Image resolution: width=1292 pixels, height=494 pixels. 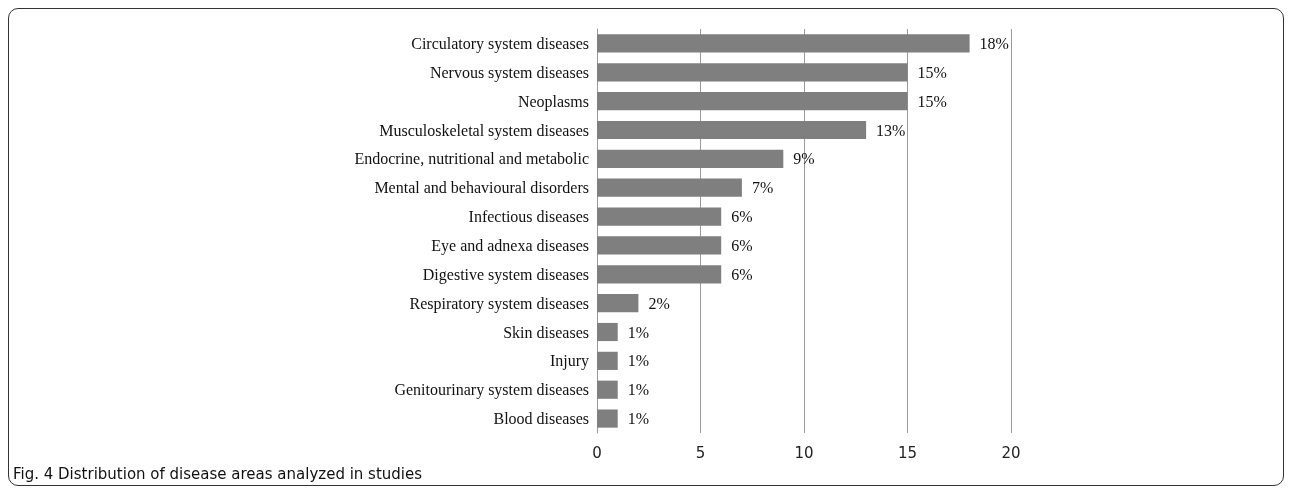 What do you see at coordinates (546, 332) in the screenshot?
I see `y-tick-label: Skin diseases` at bounding box center [546, 332].